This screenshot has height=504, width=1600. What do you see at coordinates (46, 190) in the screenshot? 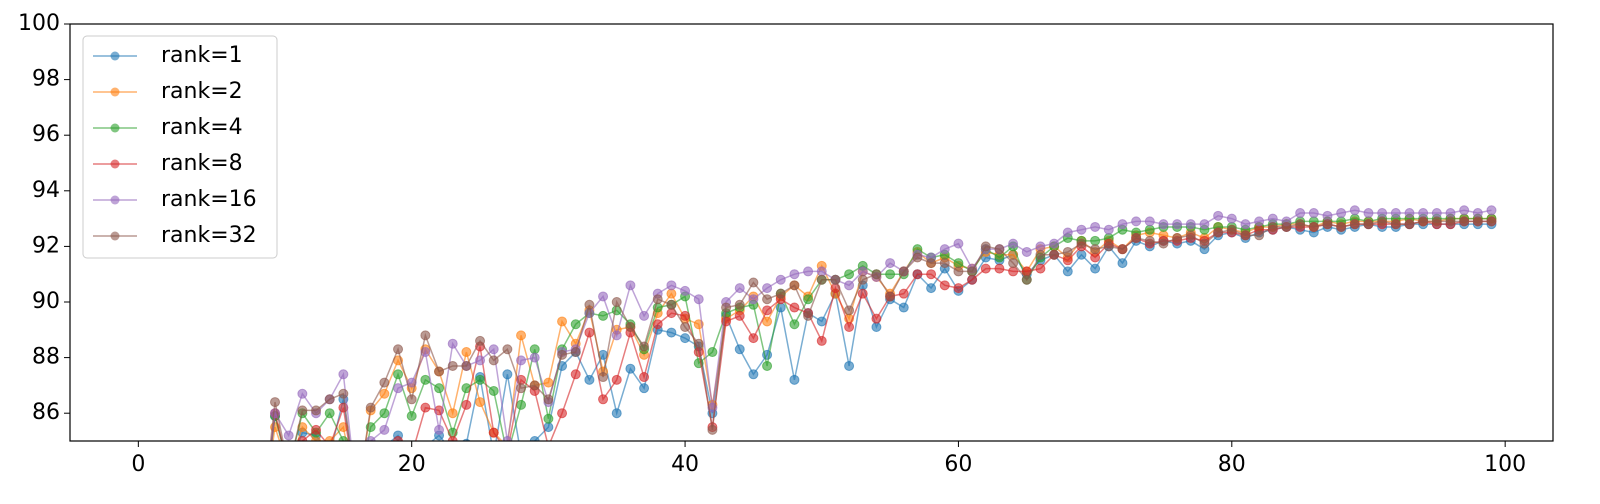
I see `y-tick-label: 94` at bounding box center [46, 190].